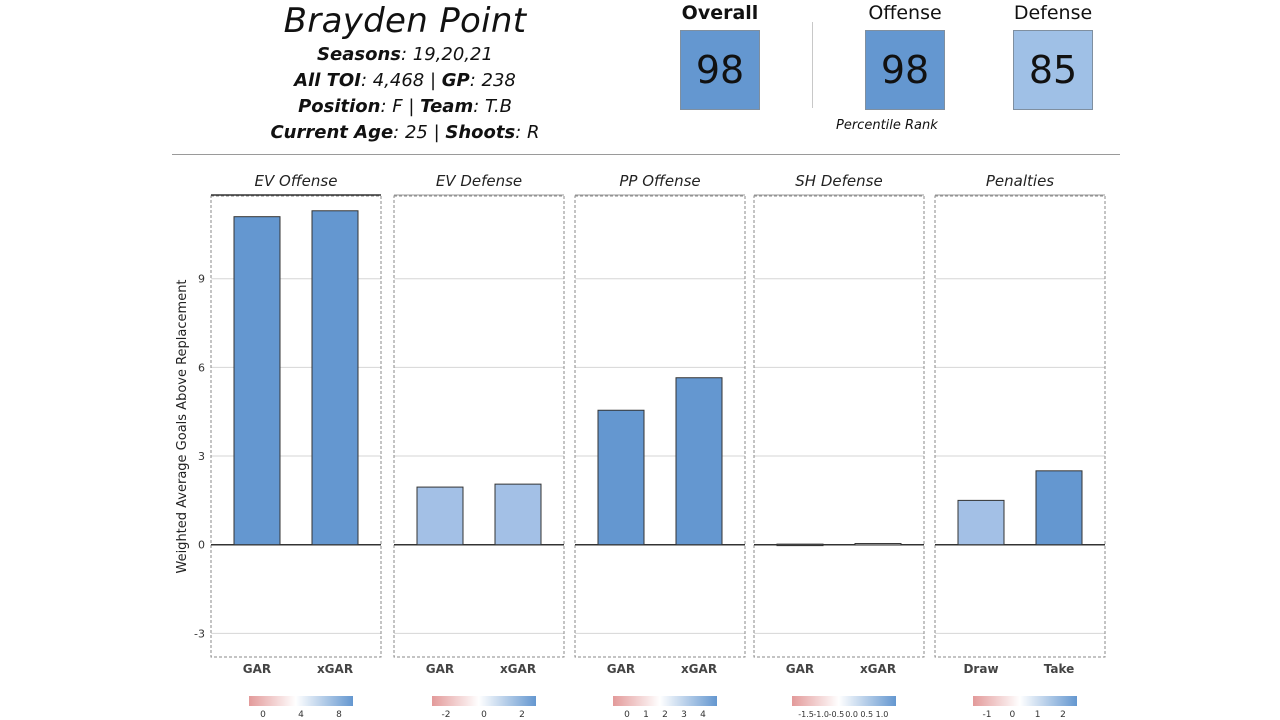  Describe the element at coordinates (201, 279) in the screenshot. I see `y-tick-label: 9` at that location.